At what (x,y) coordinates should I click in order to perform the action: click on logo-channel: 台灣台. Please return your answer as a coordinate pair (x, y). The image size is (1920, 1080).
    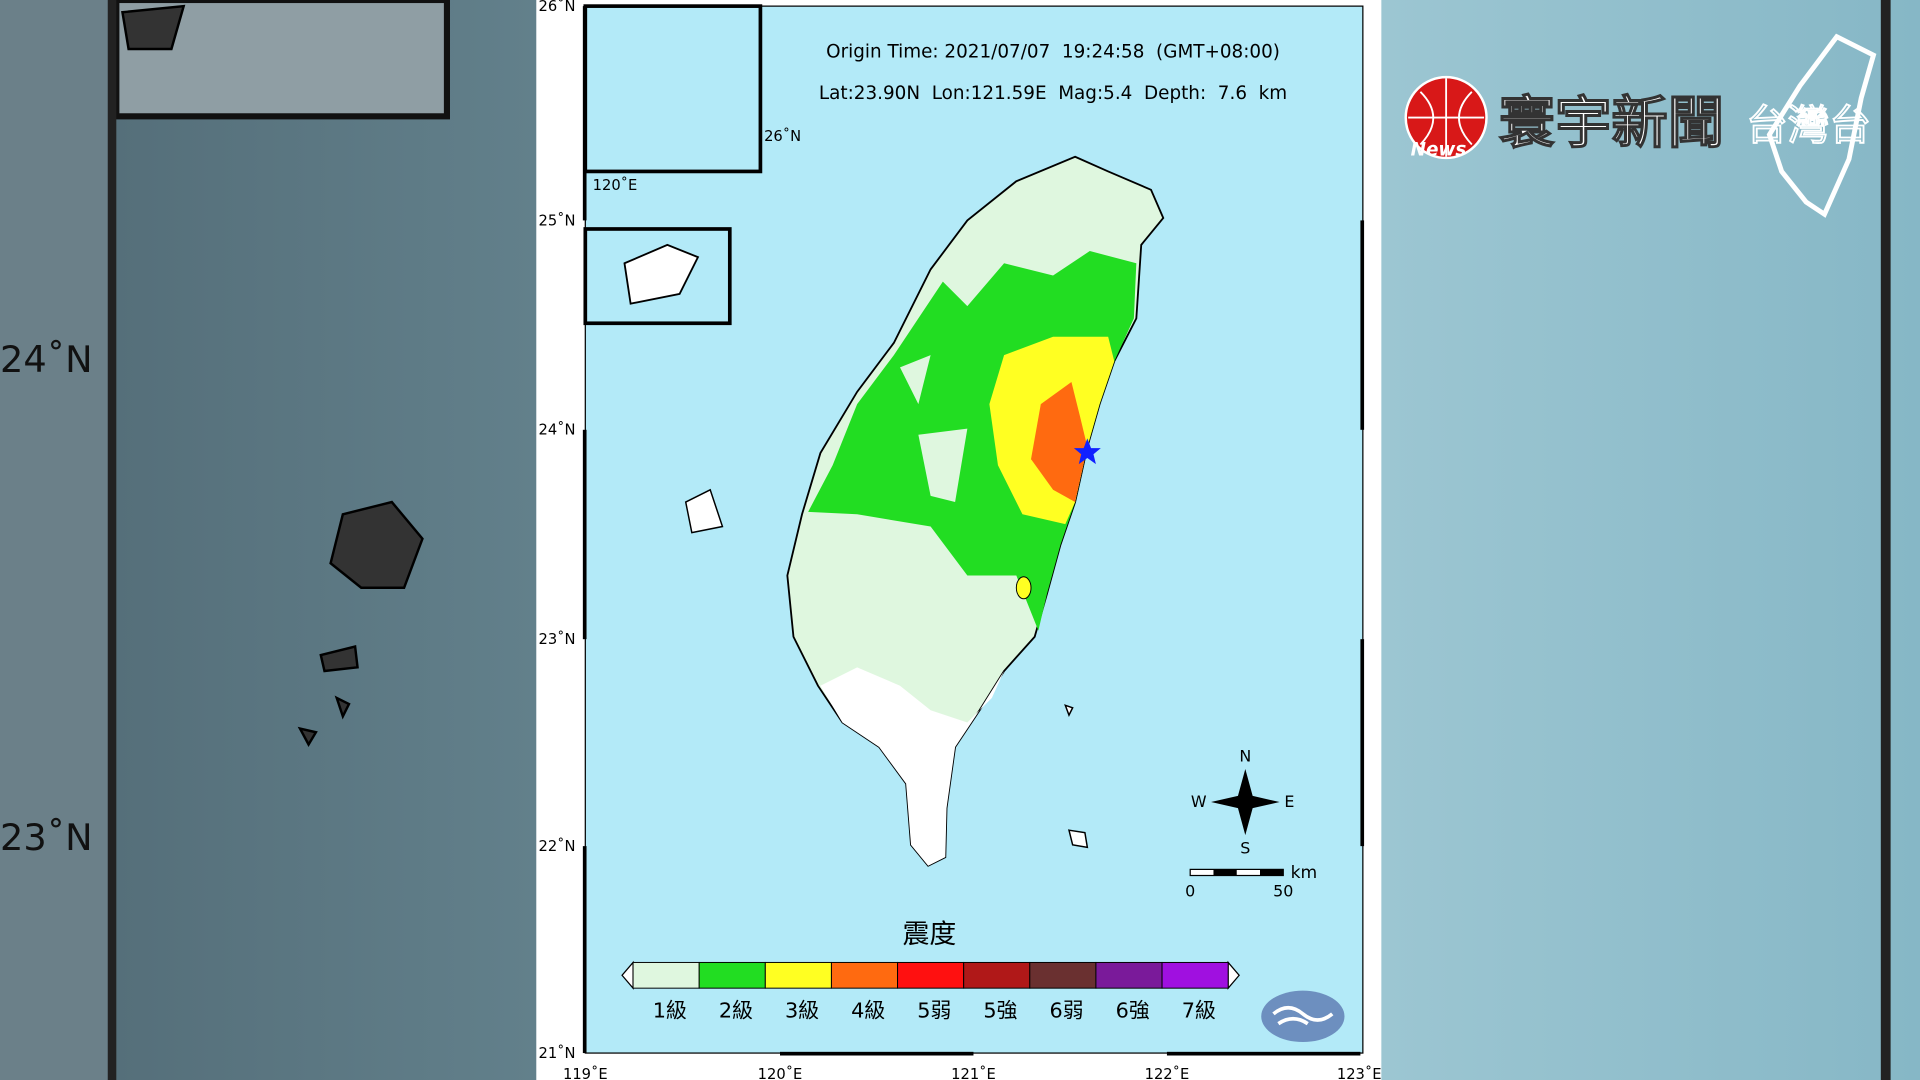
    Looking at the image, I should click on (1808, 125).